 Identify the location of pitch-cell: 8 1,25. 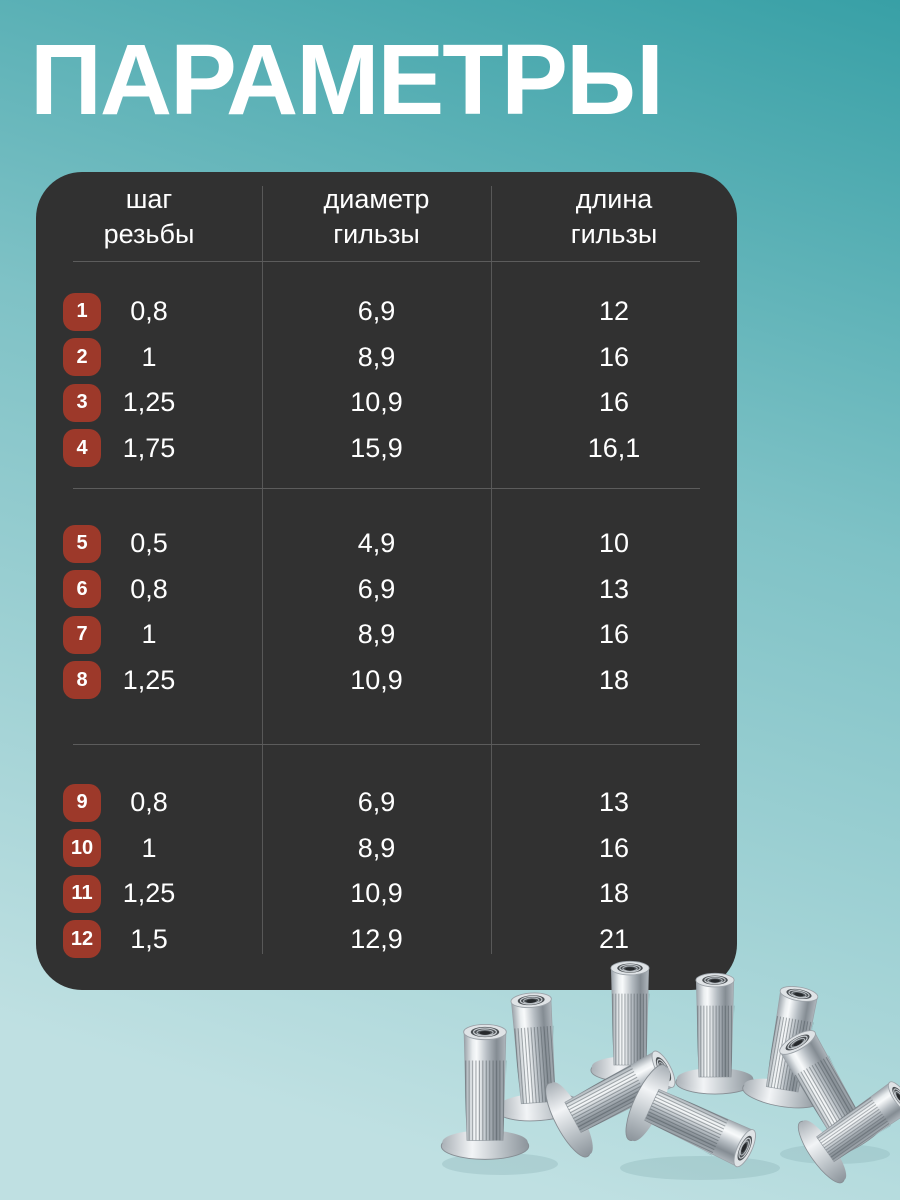
(149, 680).